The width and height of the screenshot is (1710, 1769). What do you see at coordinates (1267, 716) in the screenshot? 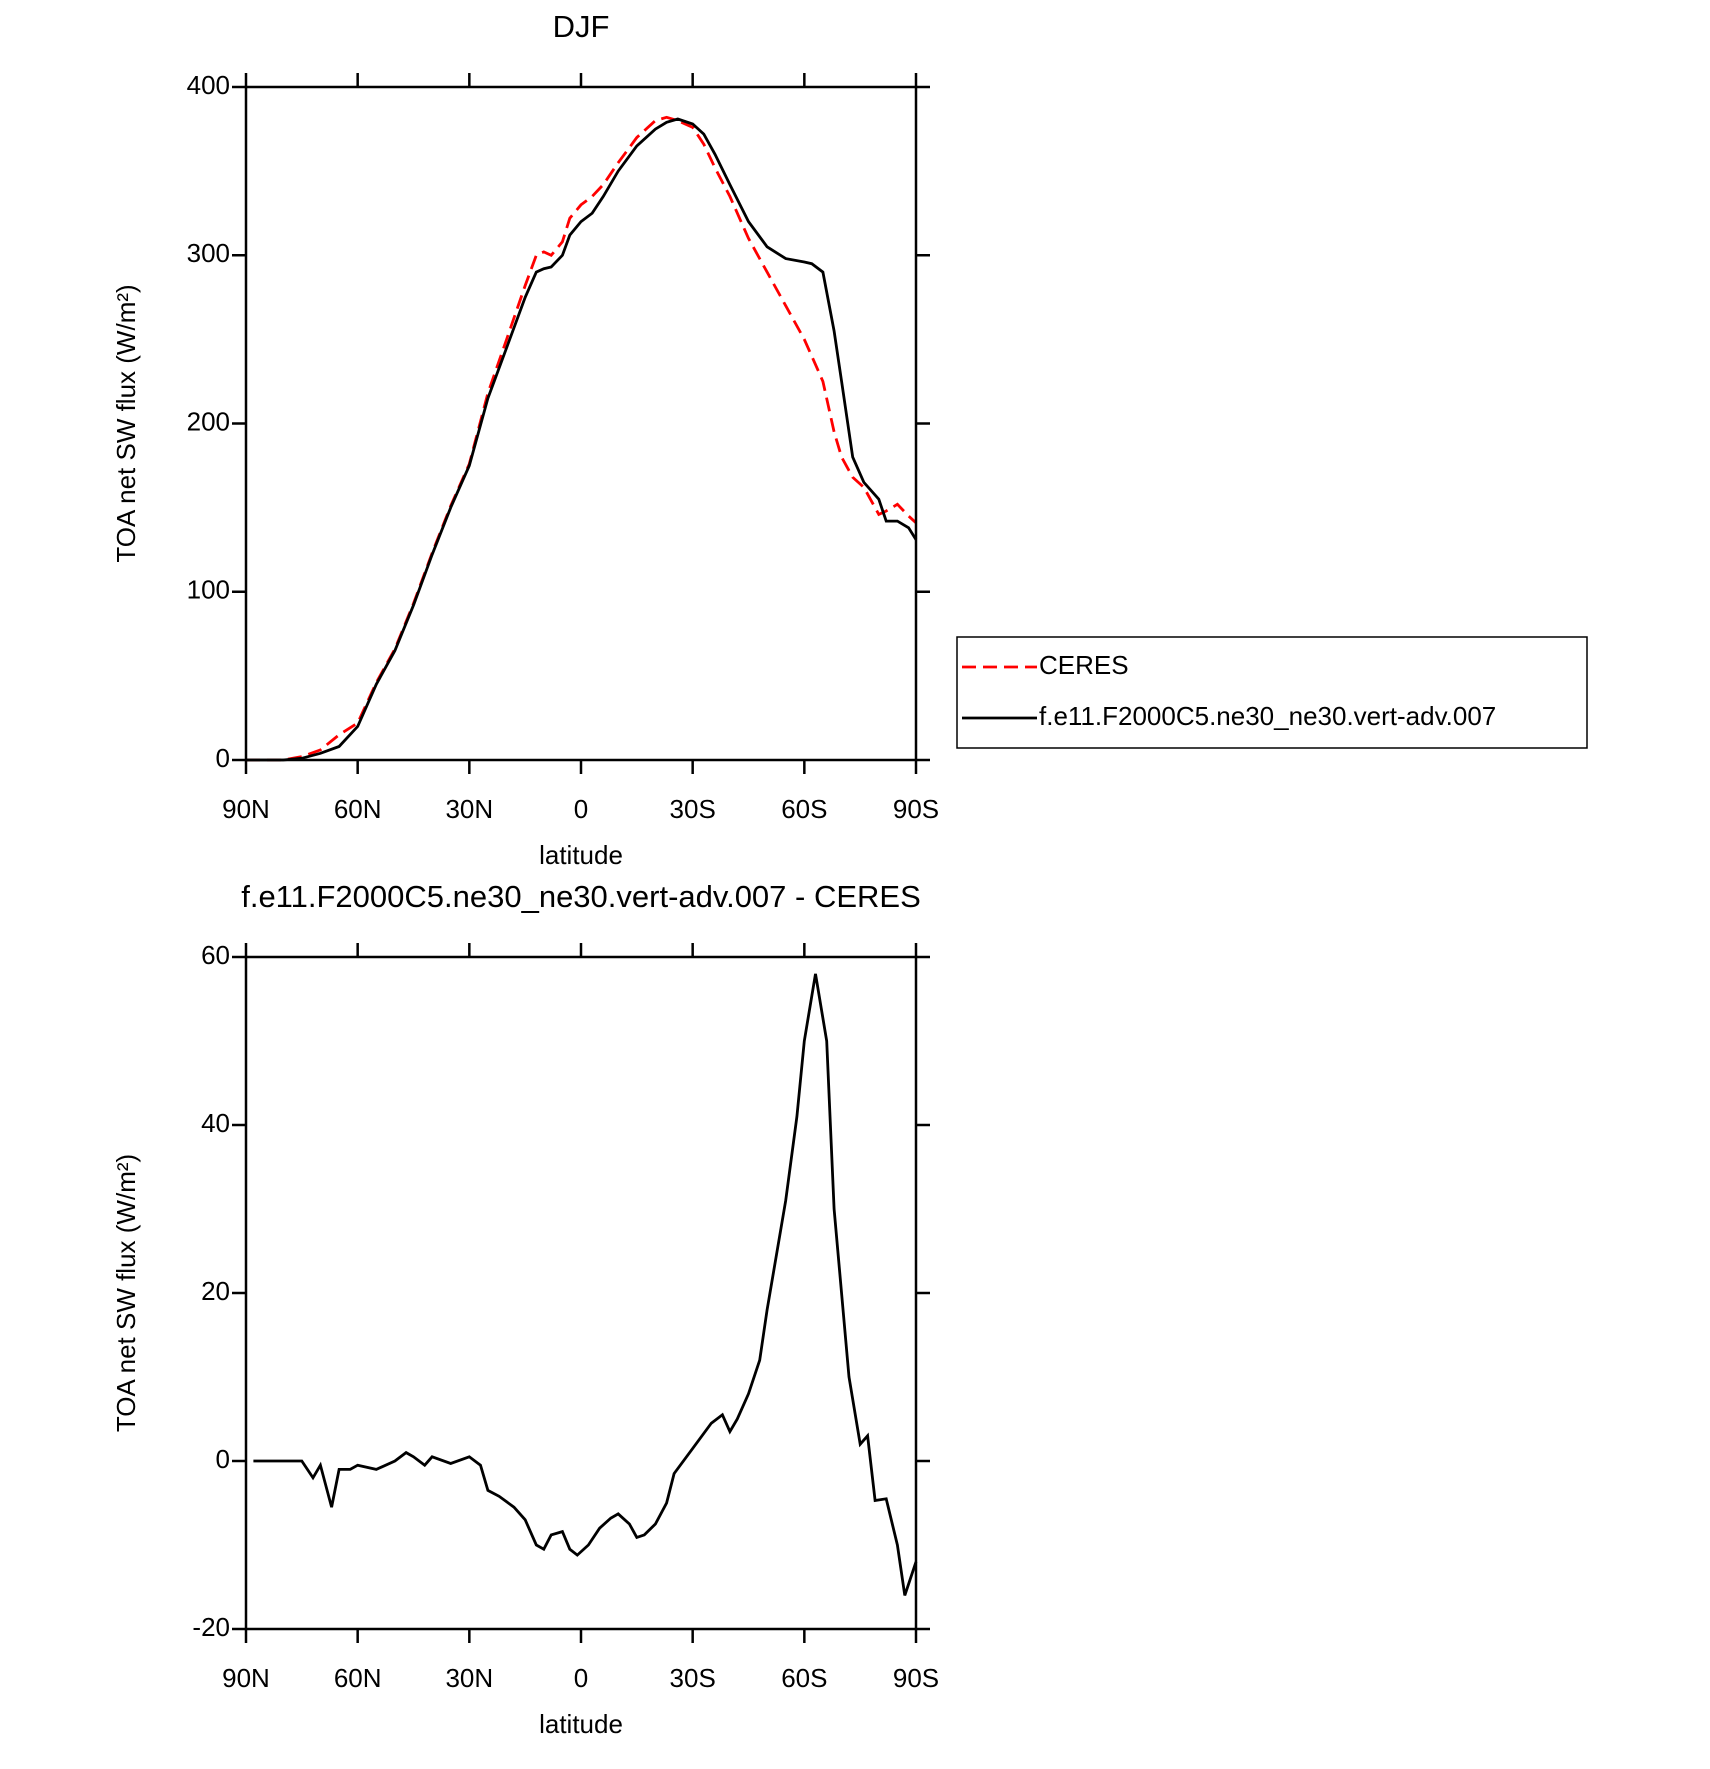
I see `legend-label: f.e11.F2000C5.ne30_ne30.vert-adv.007` at bounding box center [1267, 716].